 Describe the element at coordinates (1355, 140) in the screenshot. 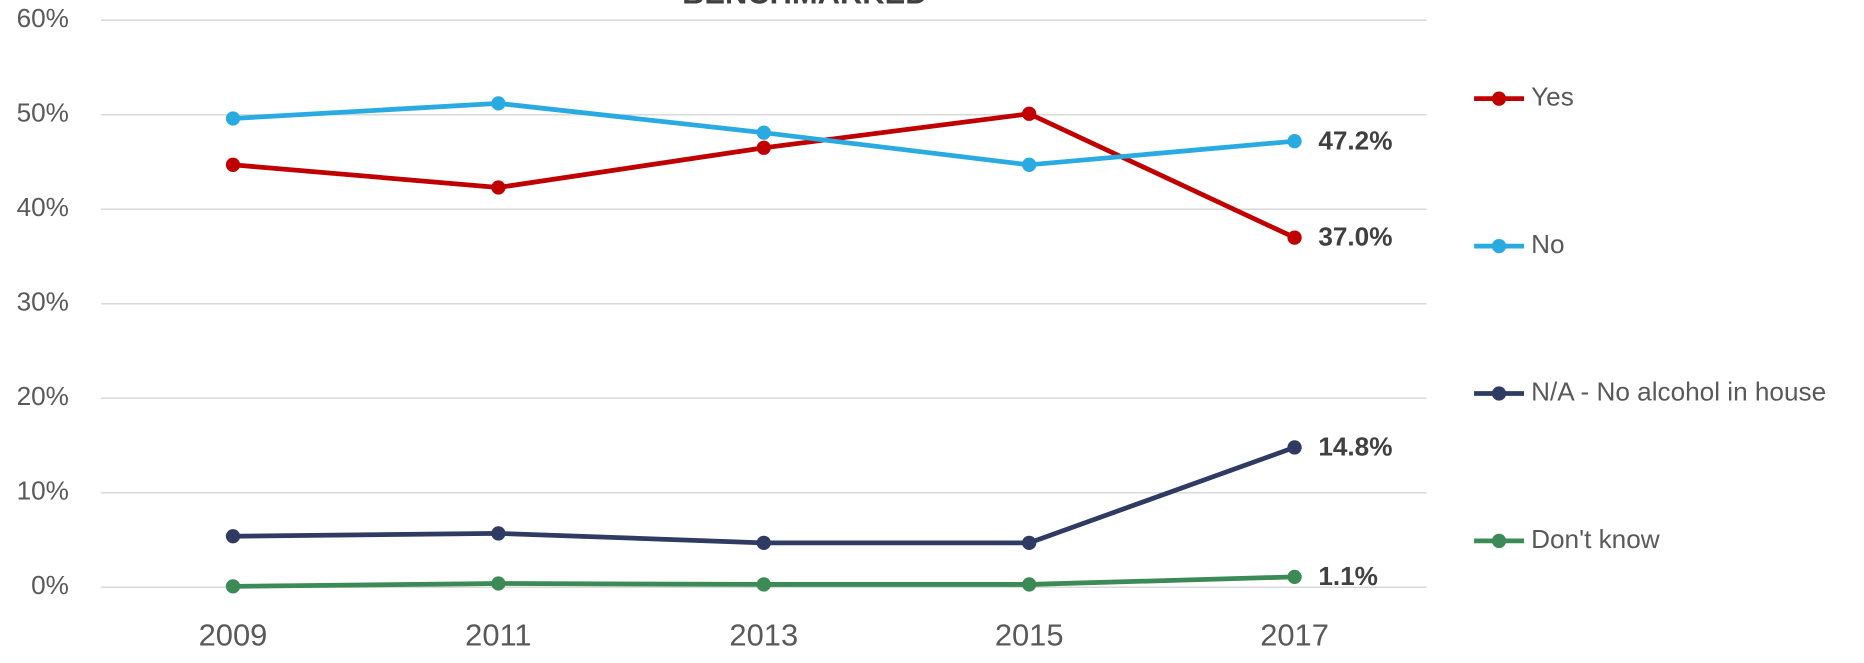

I see `data-label: 47.2%` at that location.